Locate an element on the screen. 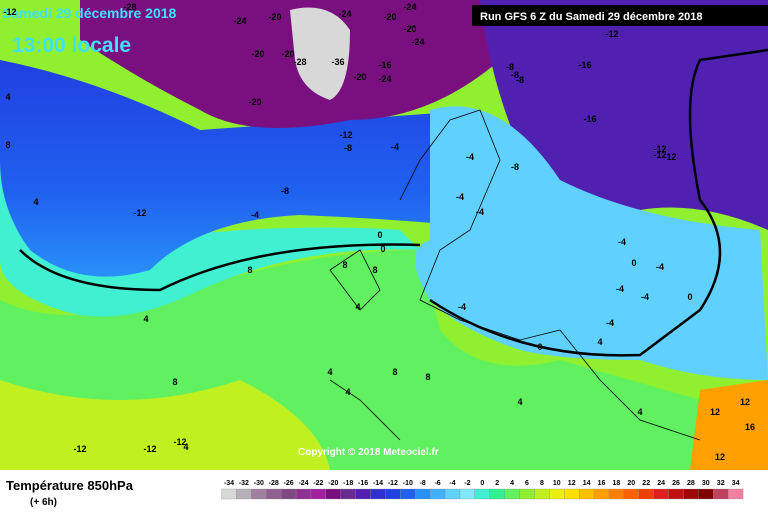  date-label: Samedi 29 décembre 2018 is located at coordinates (89, 13).